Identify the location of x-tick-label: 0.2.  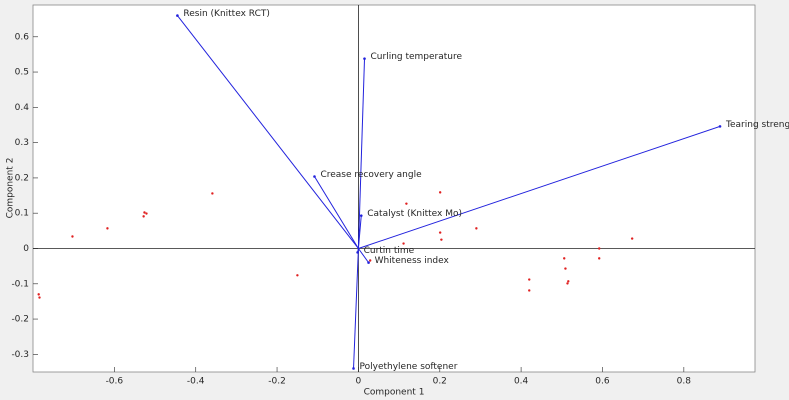
(440, 382).